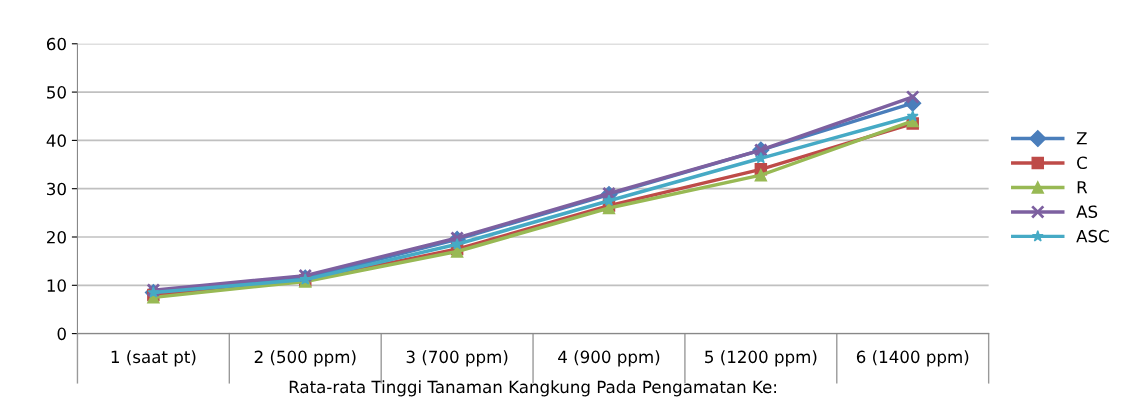 The image size is (1139, 417). Describe the element at coordinates (56, 237) in the screenshot. I see `y-tick-label: 20` at that location.